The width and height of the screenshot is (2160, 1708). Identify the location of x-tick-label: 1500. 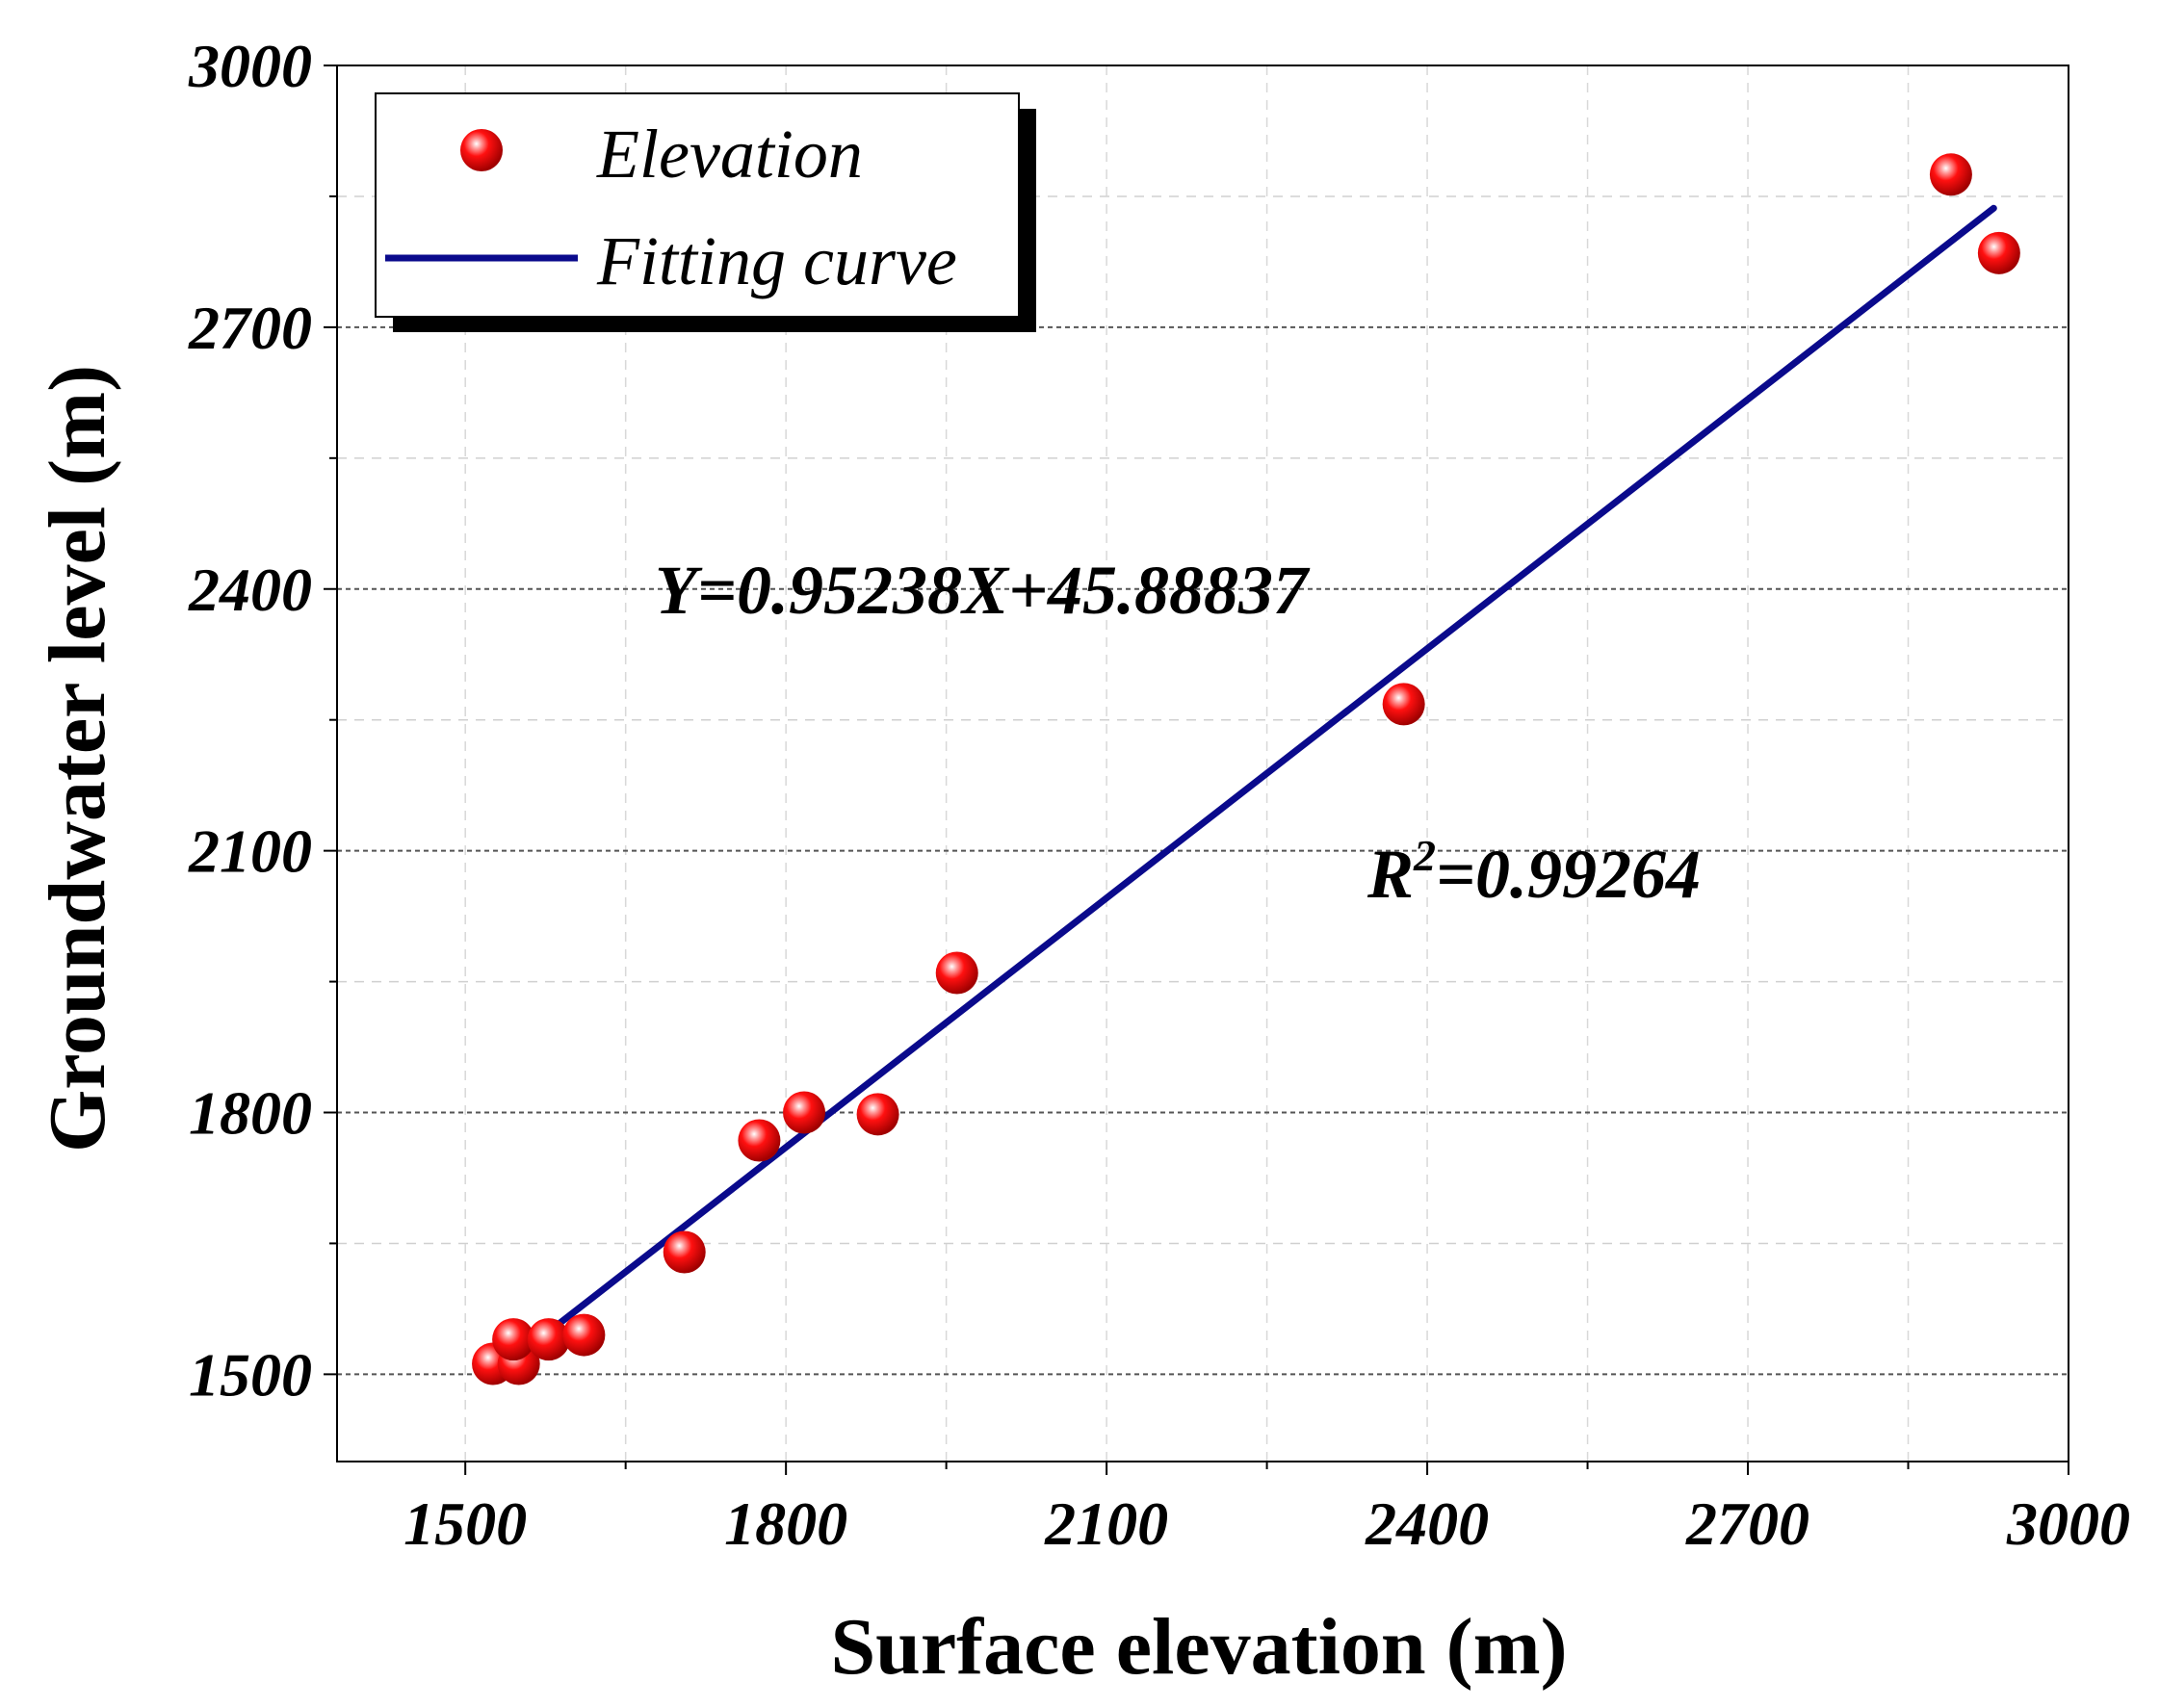
(465, 1523).